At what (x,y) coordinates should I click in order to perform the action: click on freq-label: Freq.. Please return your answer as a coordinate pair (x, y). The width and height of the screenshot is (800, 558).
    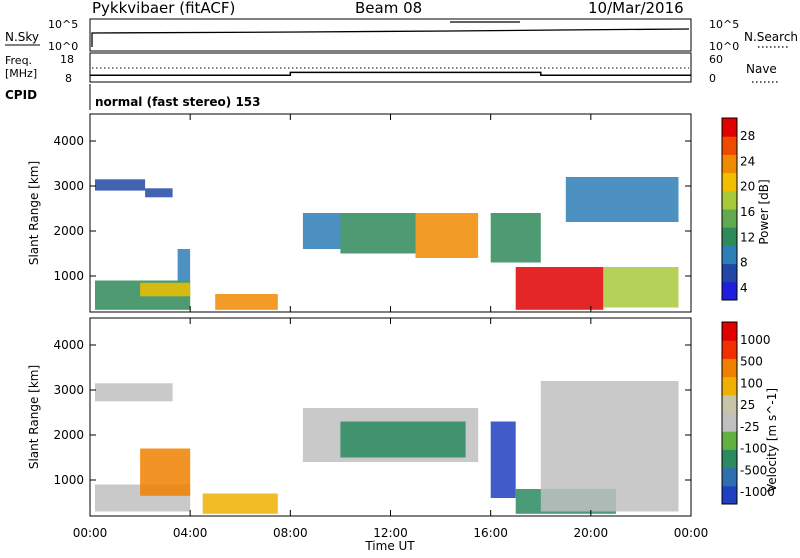
    Looking at the image, I should click on (18, 60).